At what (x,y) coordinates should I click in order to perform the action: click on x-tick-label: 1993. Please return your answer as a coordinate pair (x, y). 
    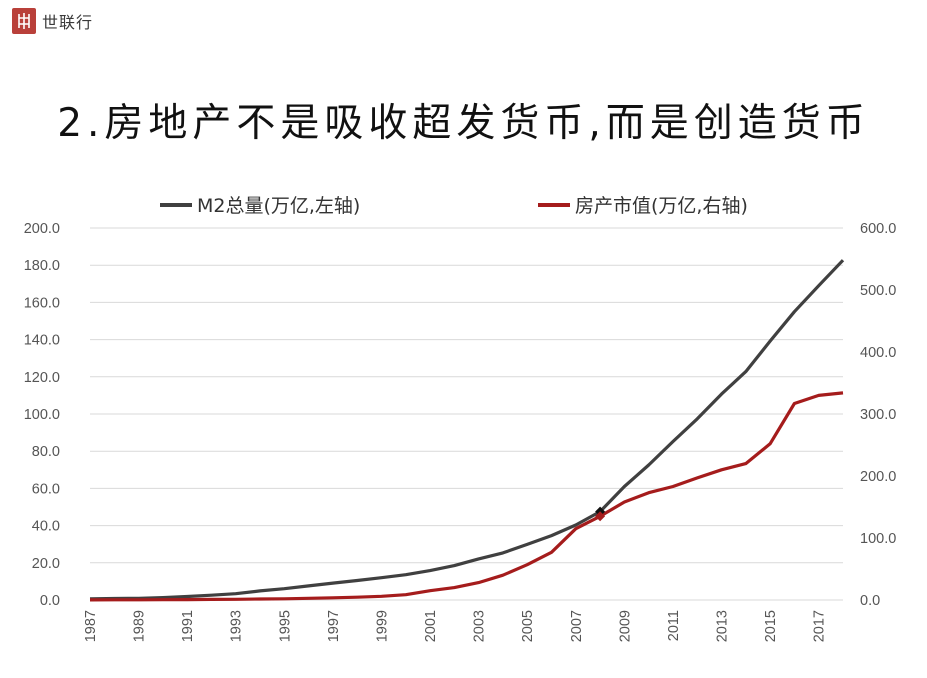
    Looking at the image, I should click on (237, 626).